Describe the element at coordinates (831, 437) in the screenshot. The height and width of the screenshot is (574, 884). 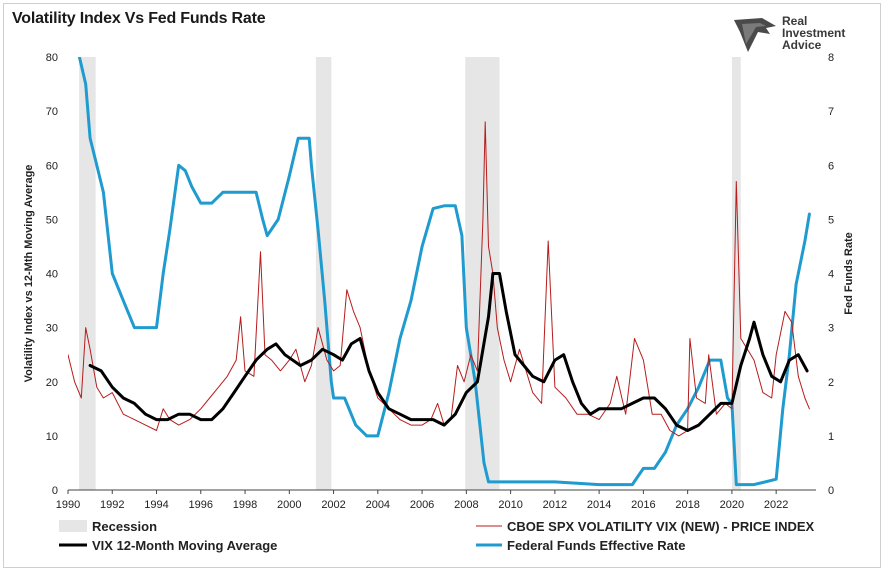
I see `right-tick-label: 1` at that location.